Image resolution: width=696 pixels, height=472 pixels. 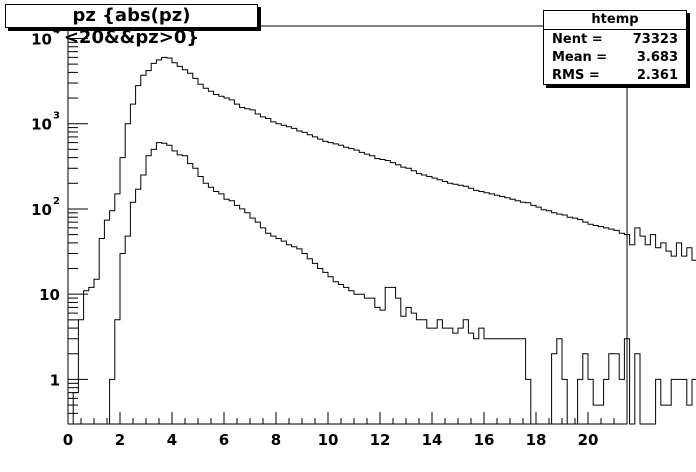 What do you see at coordinates (276, 440) in the screenshot?
I see `x-tick-label: 8` at bounding box center [276, 440].